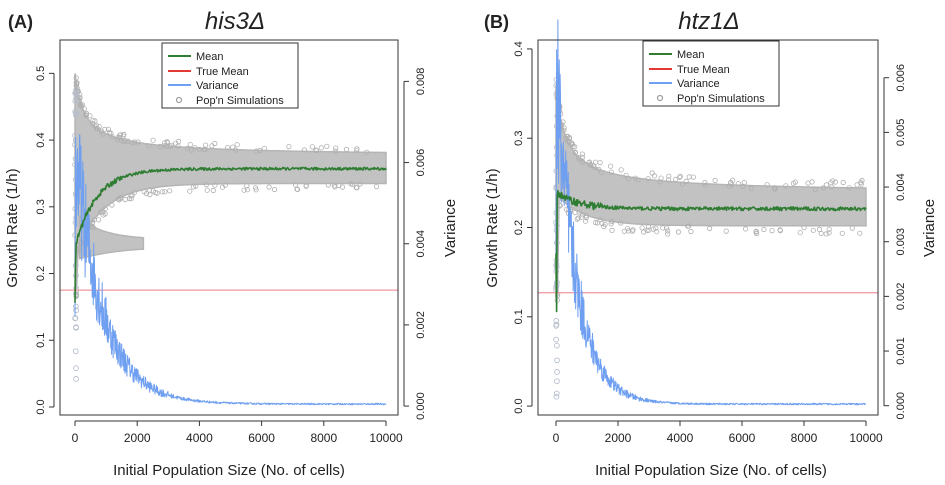 The image size is (945, 485). I want to click on y-axis-label-b: Growth Rate (1/h), so click(492, 227).